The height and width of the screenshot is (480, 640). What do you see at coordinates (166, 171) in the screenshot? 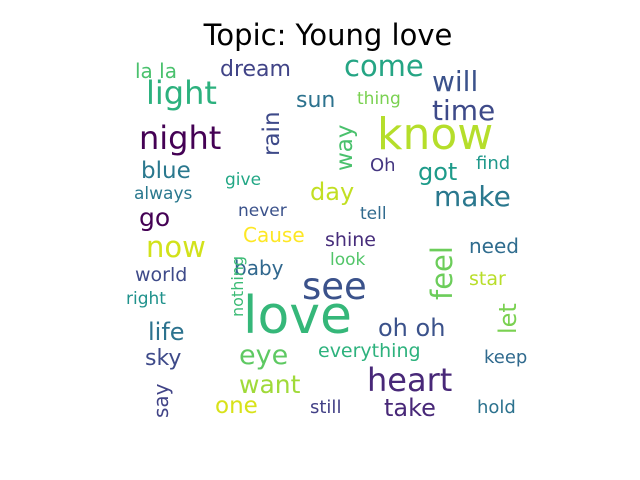
I see `word-blue: blue` at bounding box center [166, 171].